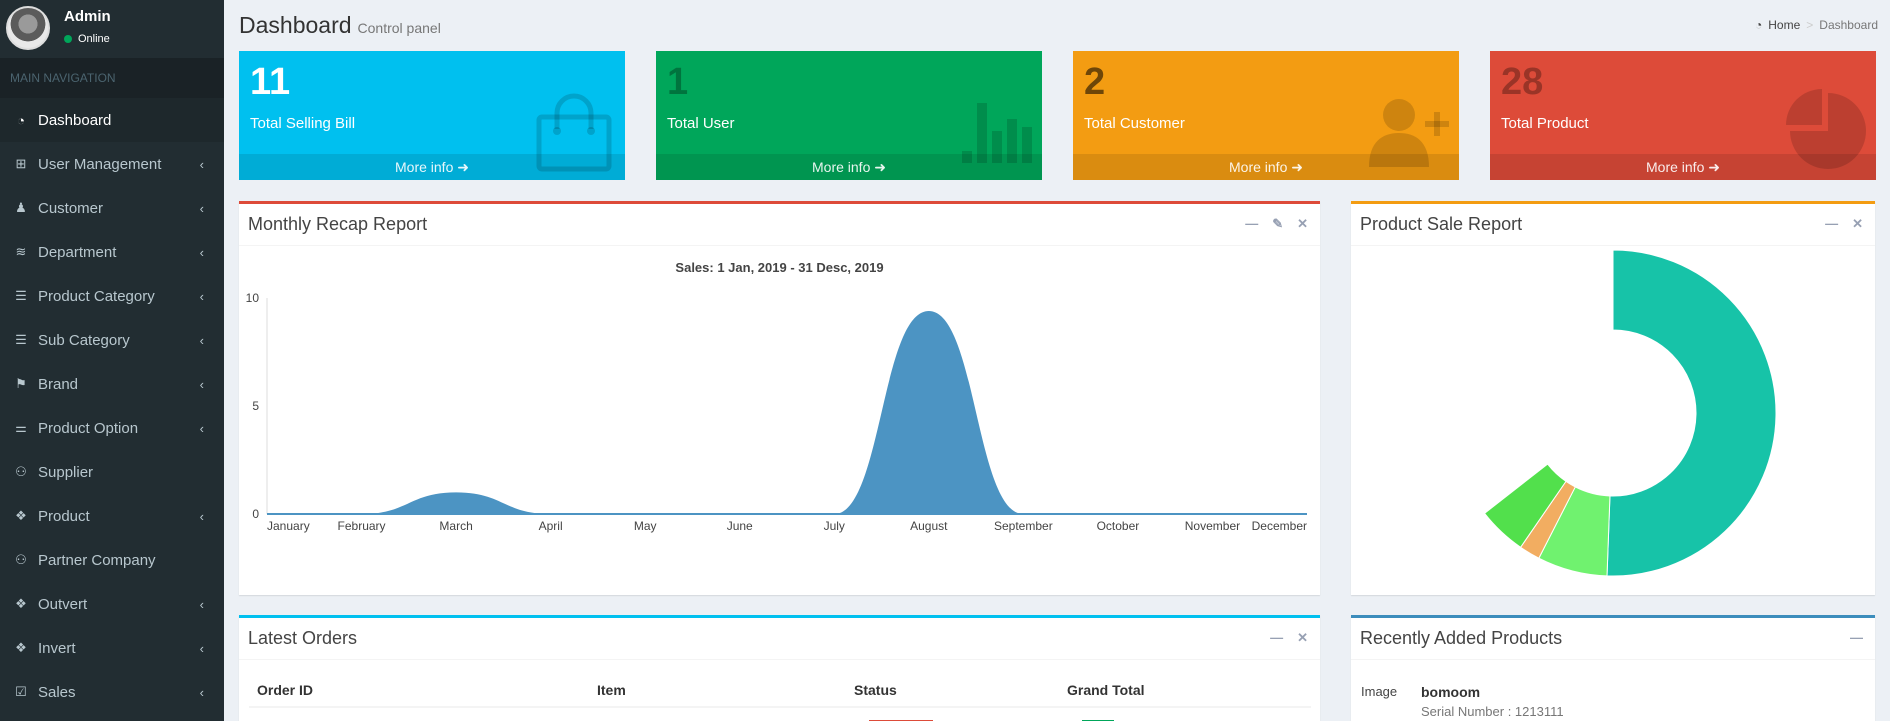 This screenshot has width=1890, height=721. Describe the element at coordinates (21, 427) in the screenshot. I see `sliders-icon: ⚌` at that location.